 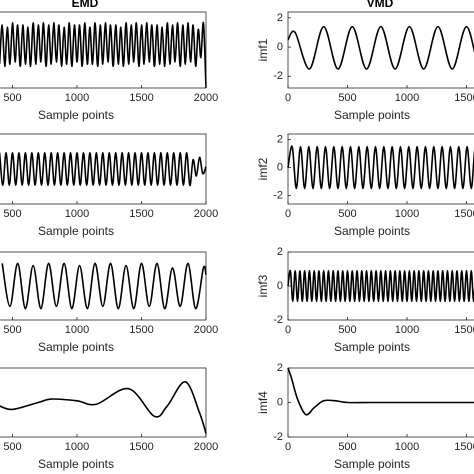 I want to click on y-axis-label: imf4, so click(x=263, y=402).